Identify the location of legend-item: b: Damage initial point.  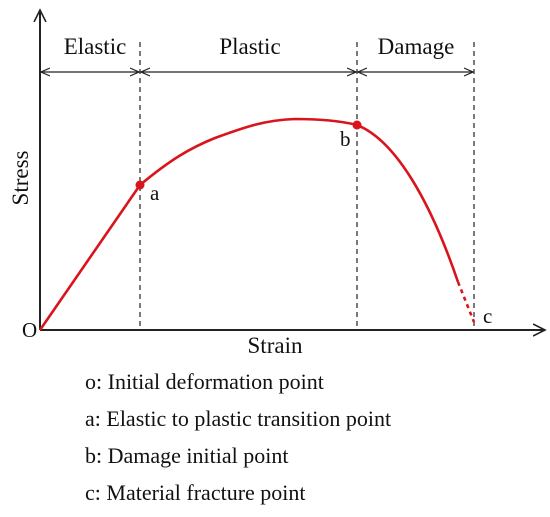
(186, 455).